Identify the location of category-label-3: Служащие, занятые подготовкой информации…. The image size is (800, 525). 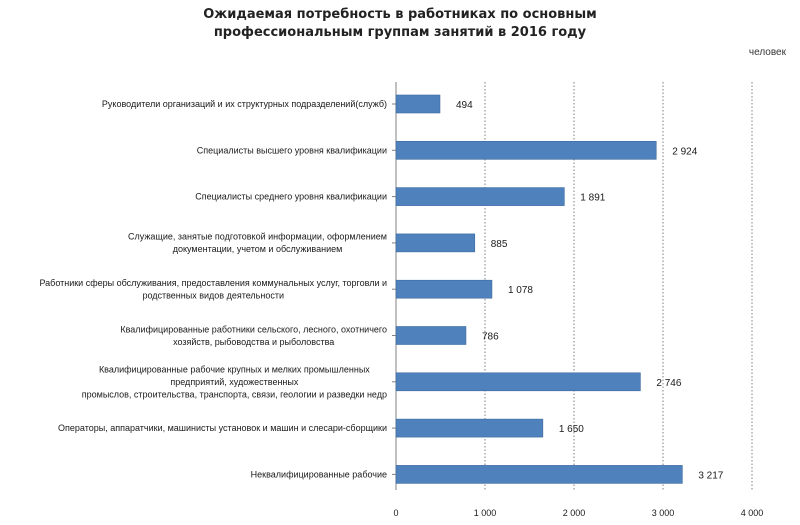
(257, 243).